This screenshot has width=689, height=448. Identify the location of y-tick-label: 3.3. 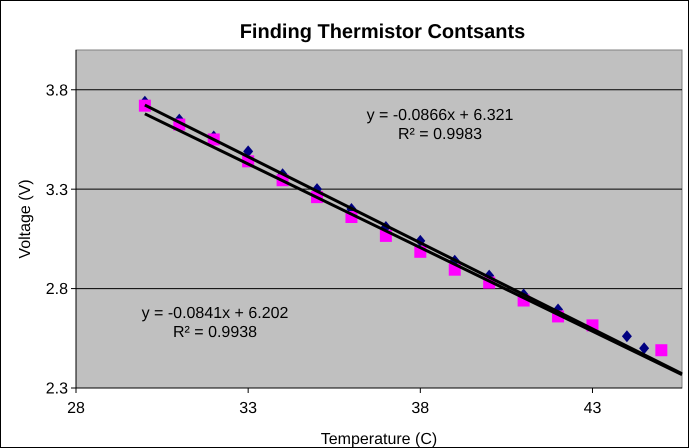
(57, 190).